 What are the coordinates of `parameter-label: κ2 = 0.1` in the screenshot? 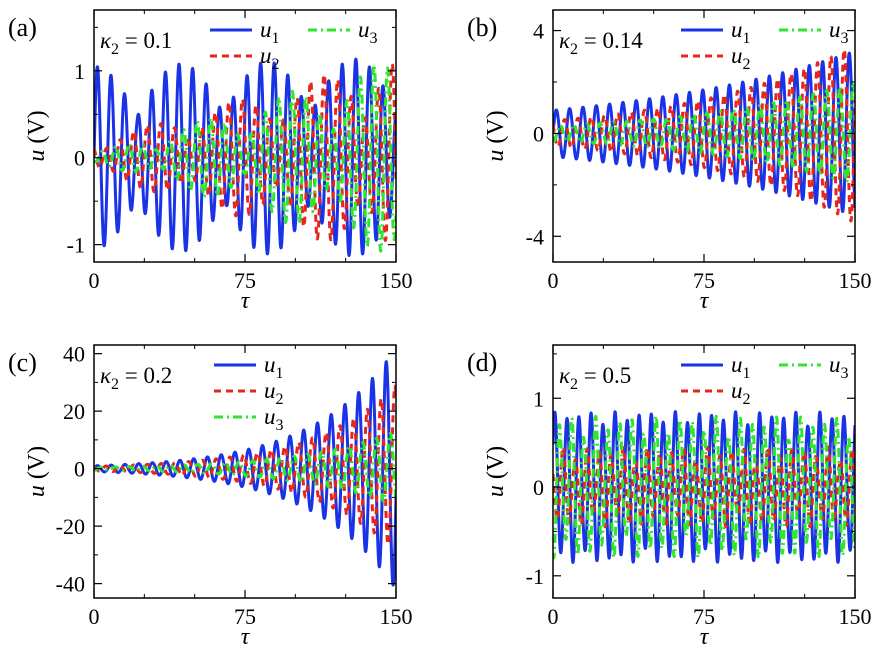 It's located at (136, 43).